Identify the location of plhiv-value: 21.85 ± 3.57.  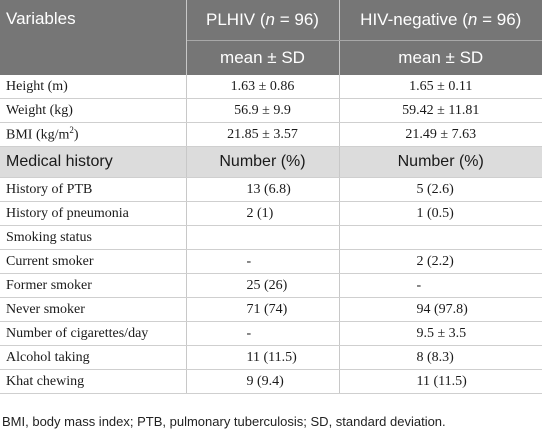
(263, 134).